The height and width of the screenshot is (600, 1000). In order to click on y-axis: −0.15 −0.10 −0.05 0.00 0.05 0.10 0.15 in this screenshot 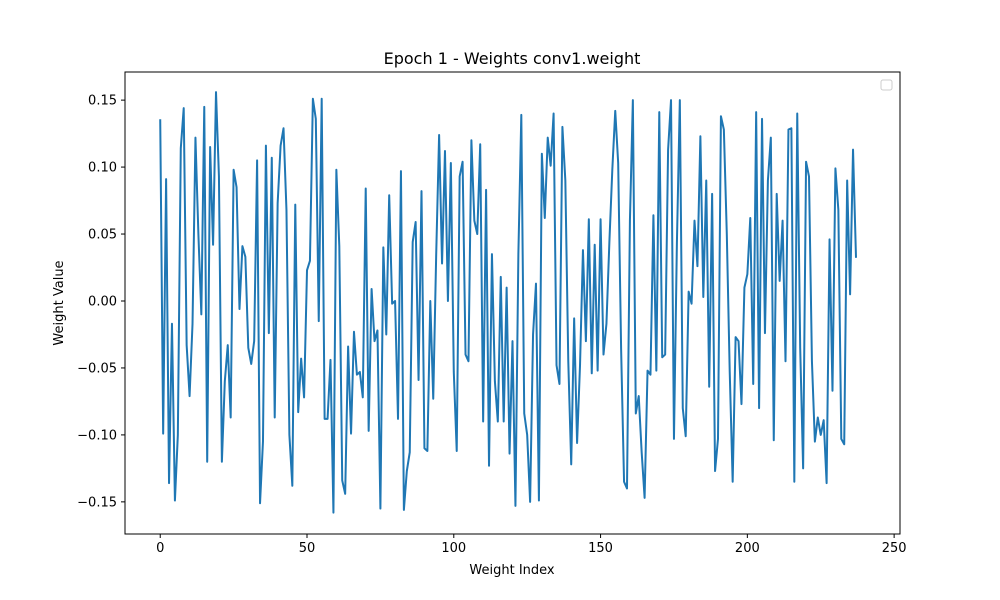, I will do `click(101, 302)`.